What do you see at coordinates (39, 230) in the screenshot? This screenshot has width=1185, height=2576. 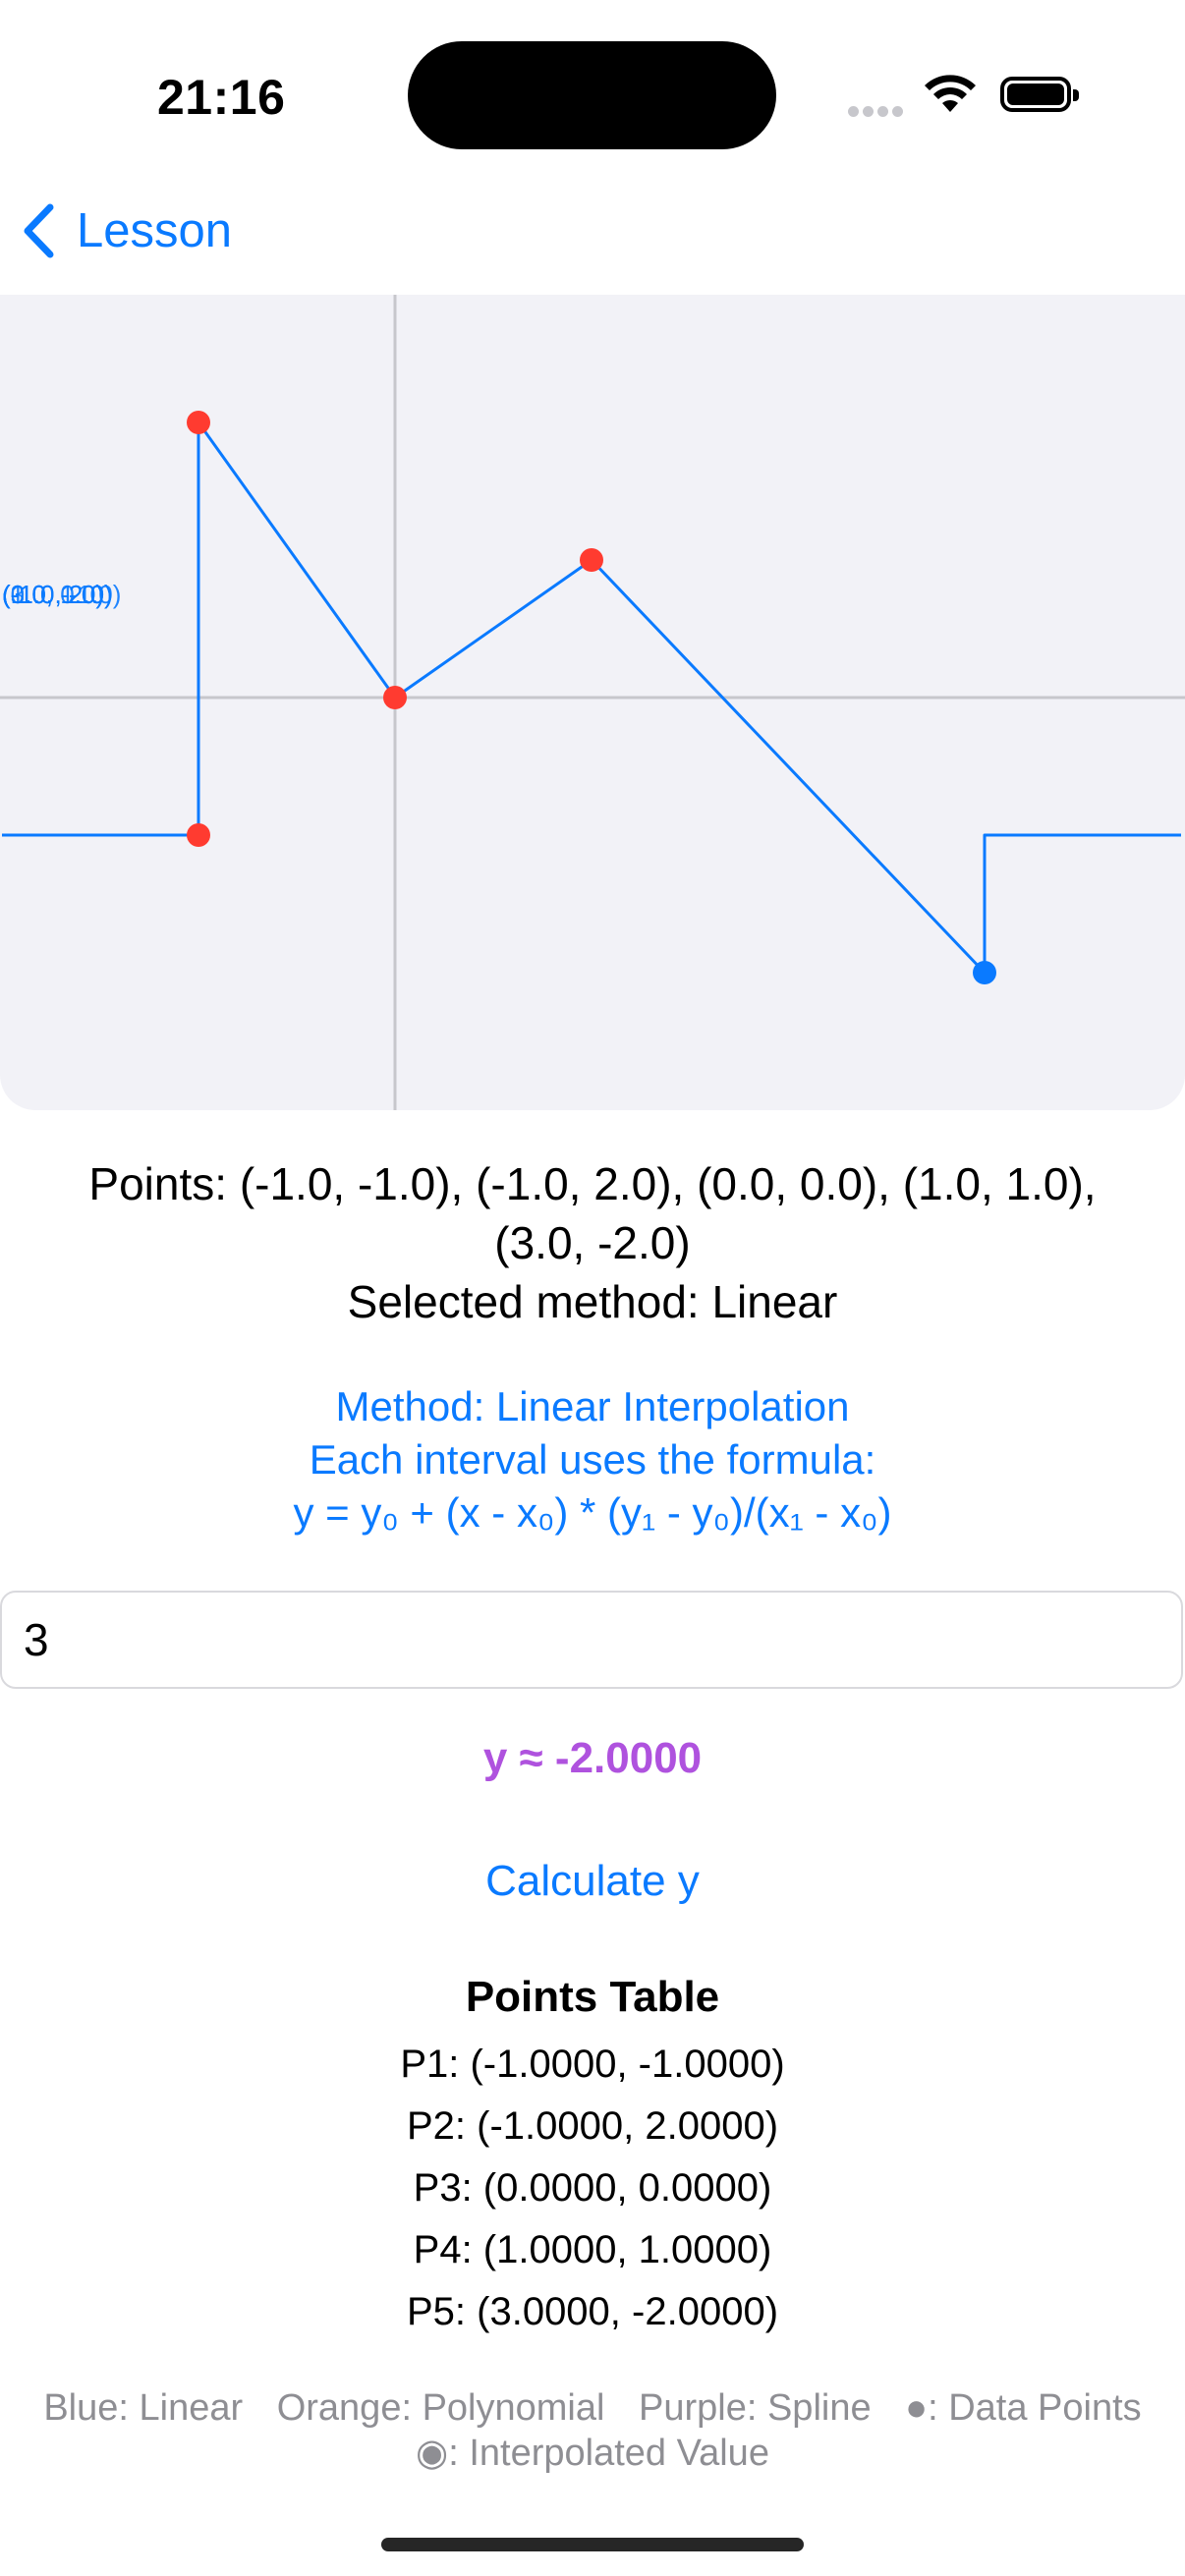 I see `chevron-left-icon` at bounding box center [39, 230].